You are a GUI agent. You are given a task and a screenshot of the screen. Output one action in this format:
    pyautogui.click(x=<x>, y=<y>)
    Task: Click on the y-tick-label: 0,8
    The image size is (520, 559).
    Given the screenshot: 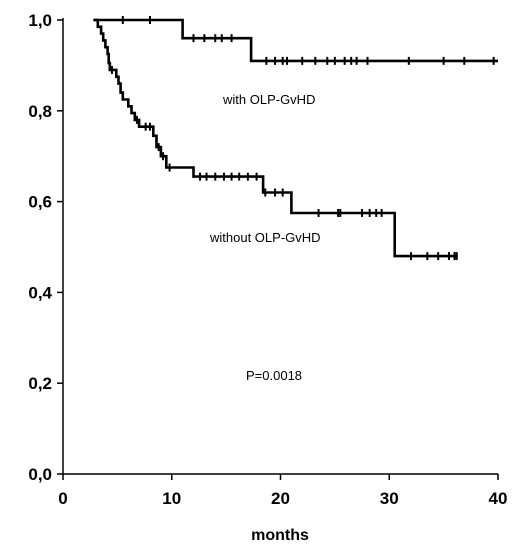 What is the action you would take?
    pyautogui.click(x=40, y=111)
    